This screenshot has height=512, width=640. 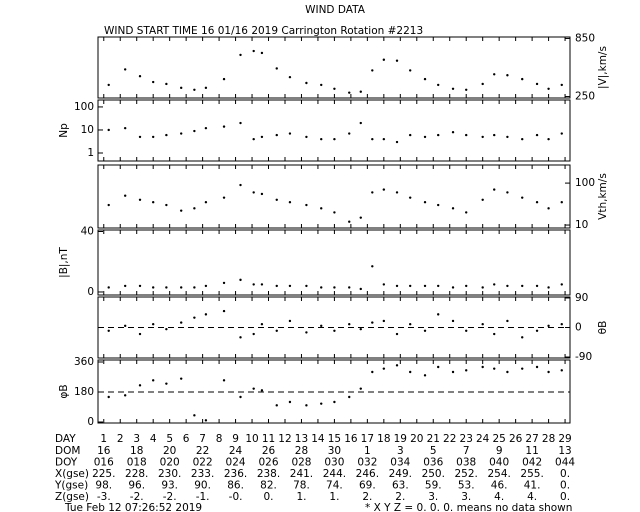 What do you see at coordinates (334, 439) in the screenshot?
I see `x-tick-label: 15` at bounding box center [334, 439].